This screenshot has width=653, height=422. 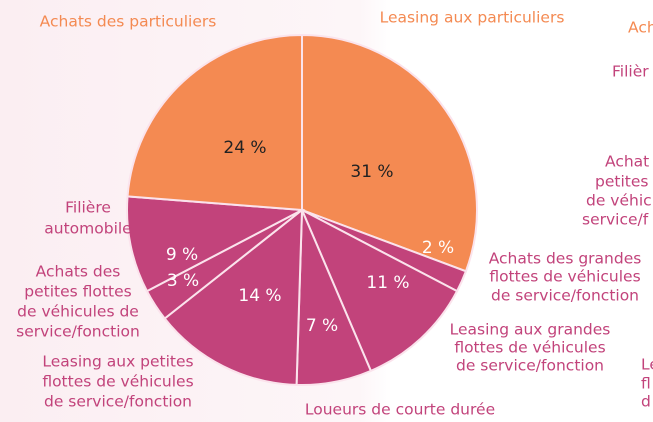 What do you see at coordinates (619, 201) in the screenshot?
I see `cropped-label: de véhic` at bounding box center [619, 201].